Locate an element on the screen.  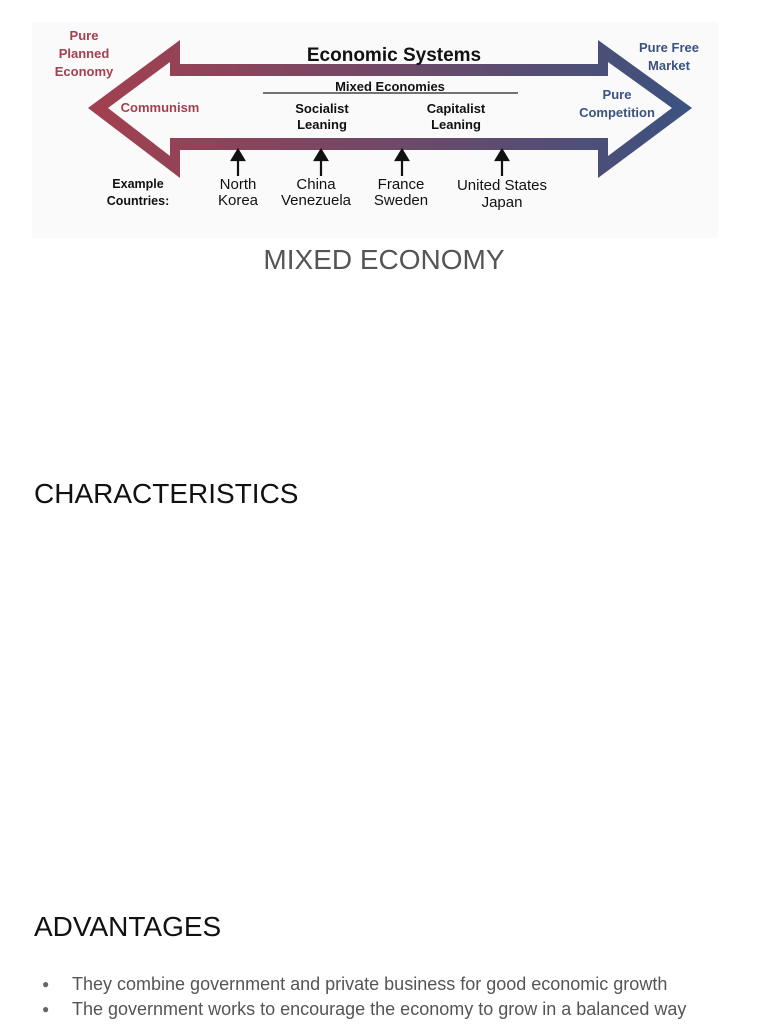
left-end-label-1: Pure is located at coordinates (84, 35).